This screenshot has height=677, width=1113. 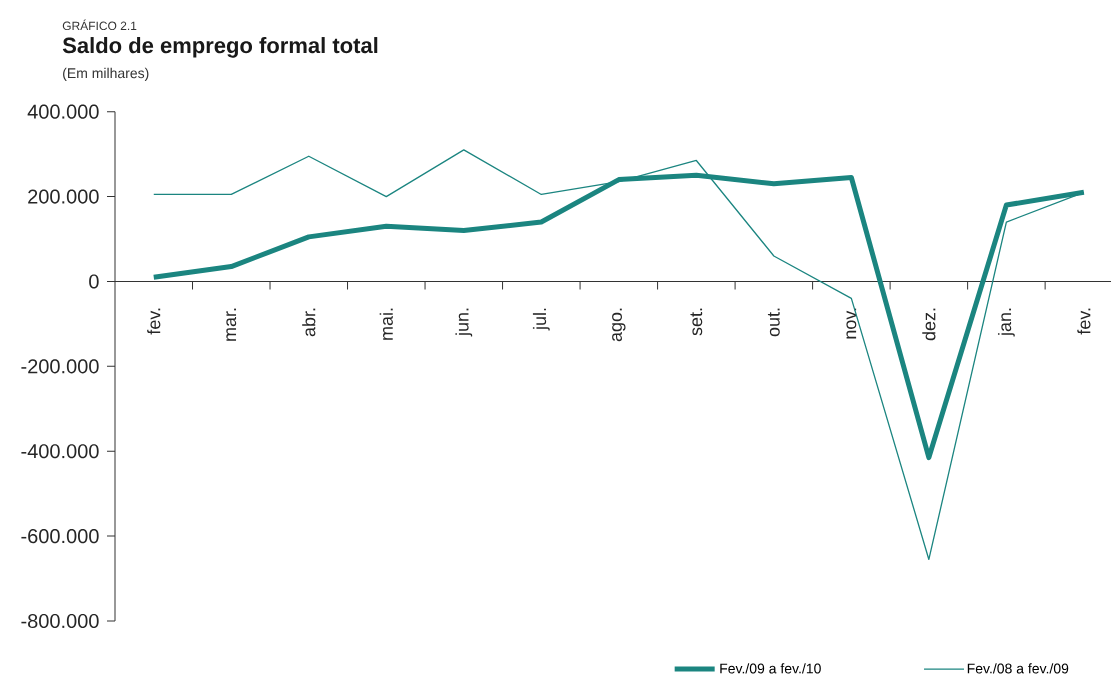 I want to click on x-tick-label: jul., so click(x=541, y=319).